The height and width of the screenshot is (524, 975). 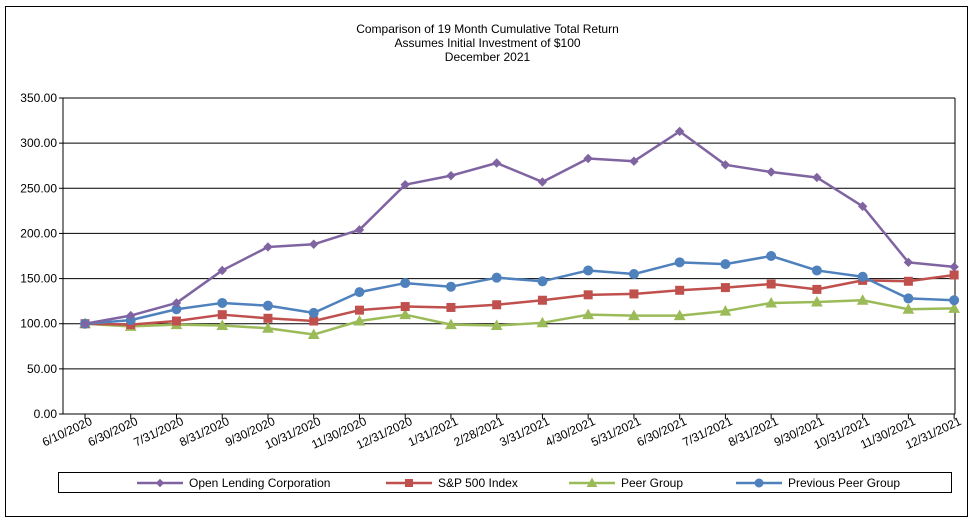 What do you see at coordinates (707, 431) in the screenshot?
I see `x-tick-label: 7/31/2021` at bounding box center [707, 431].